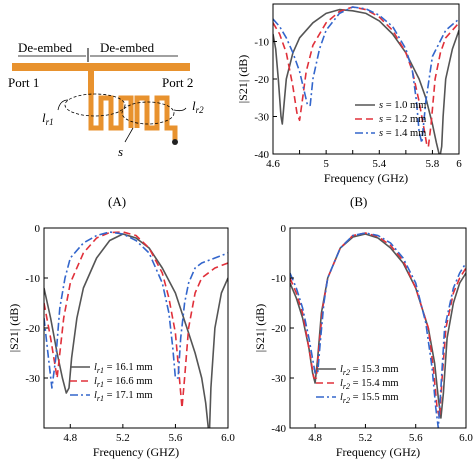  Describe the element at coordinates (117, 201) in the screenshot. I see `caption-a: (A)` at that location.